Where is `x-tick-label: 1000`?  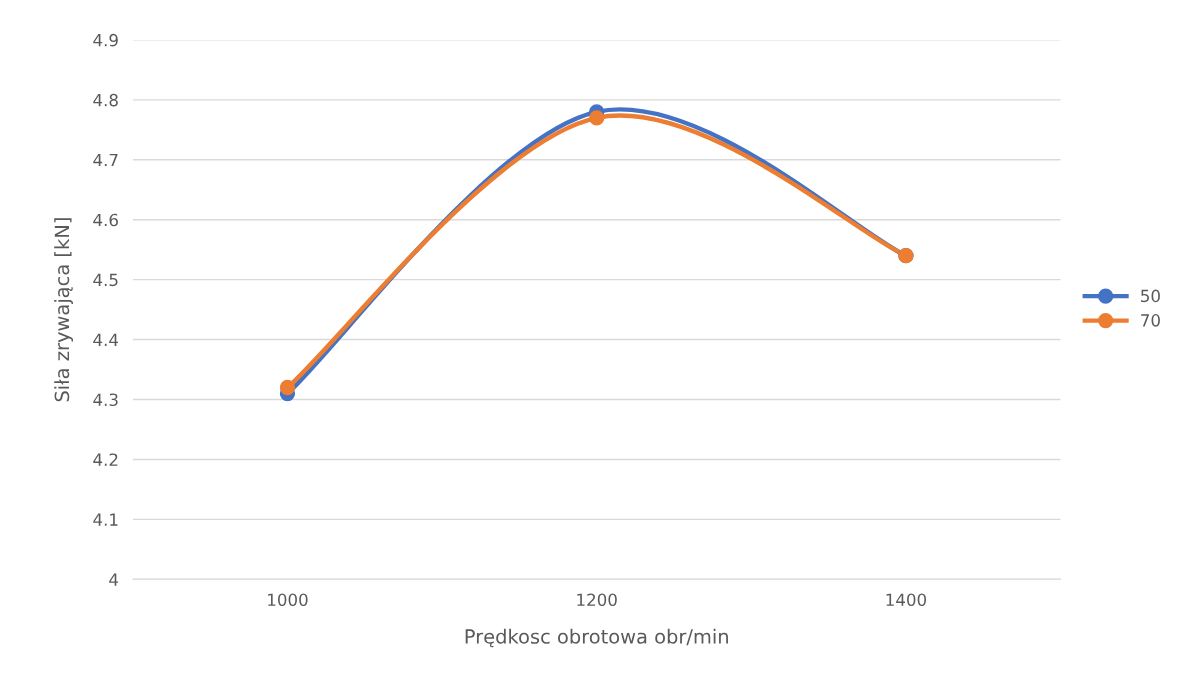 x-tick-label: 1000 is located at coordinates (288, 600).